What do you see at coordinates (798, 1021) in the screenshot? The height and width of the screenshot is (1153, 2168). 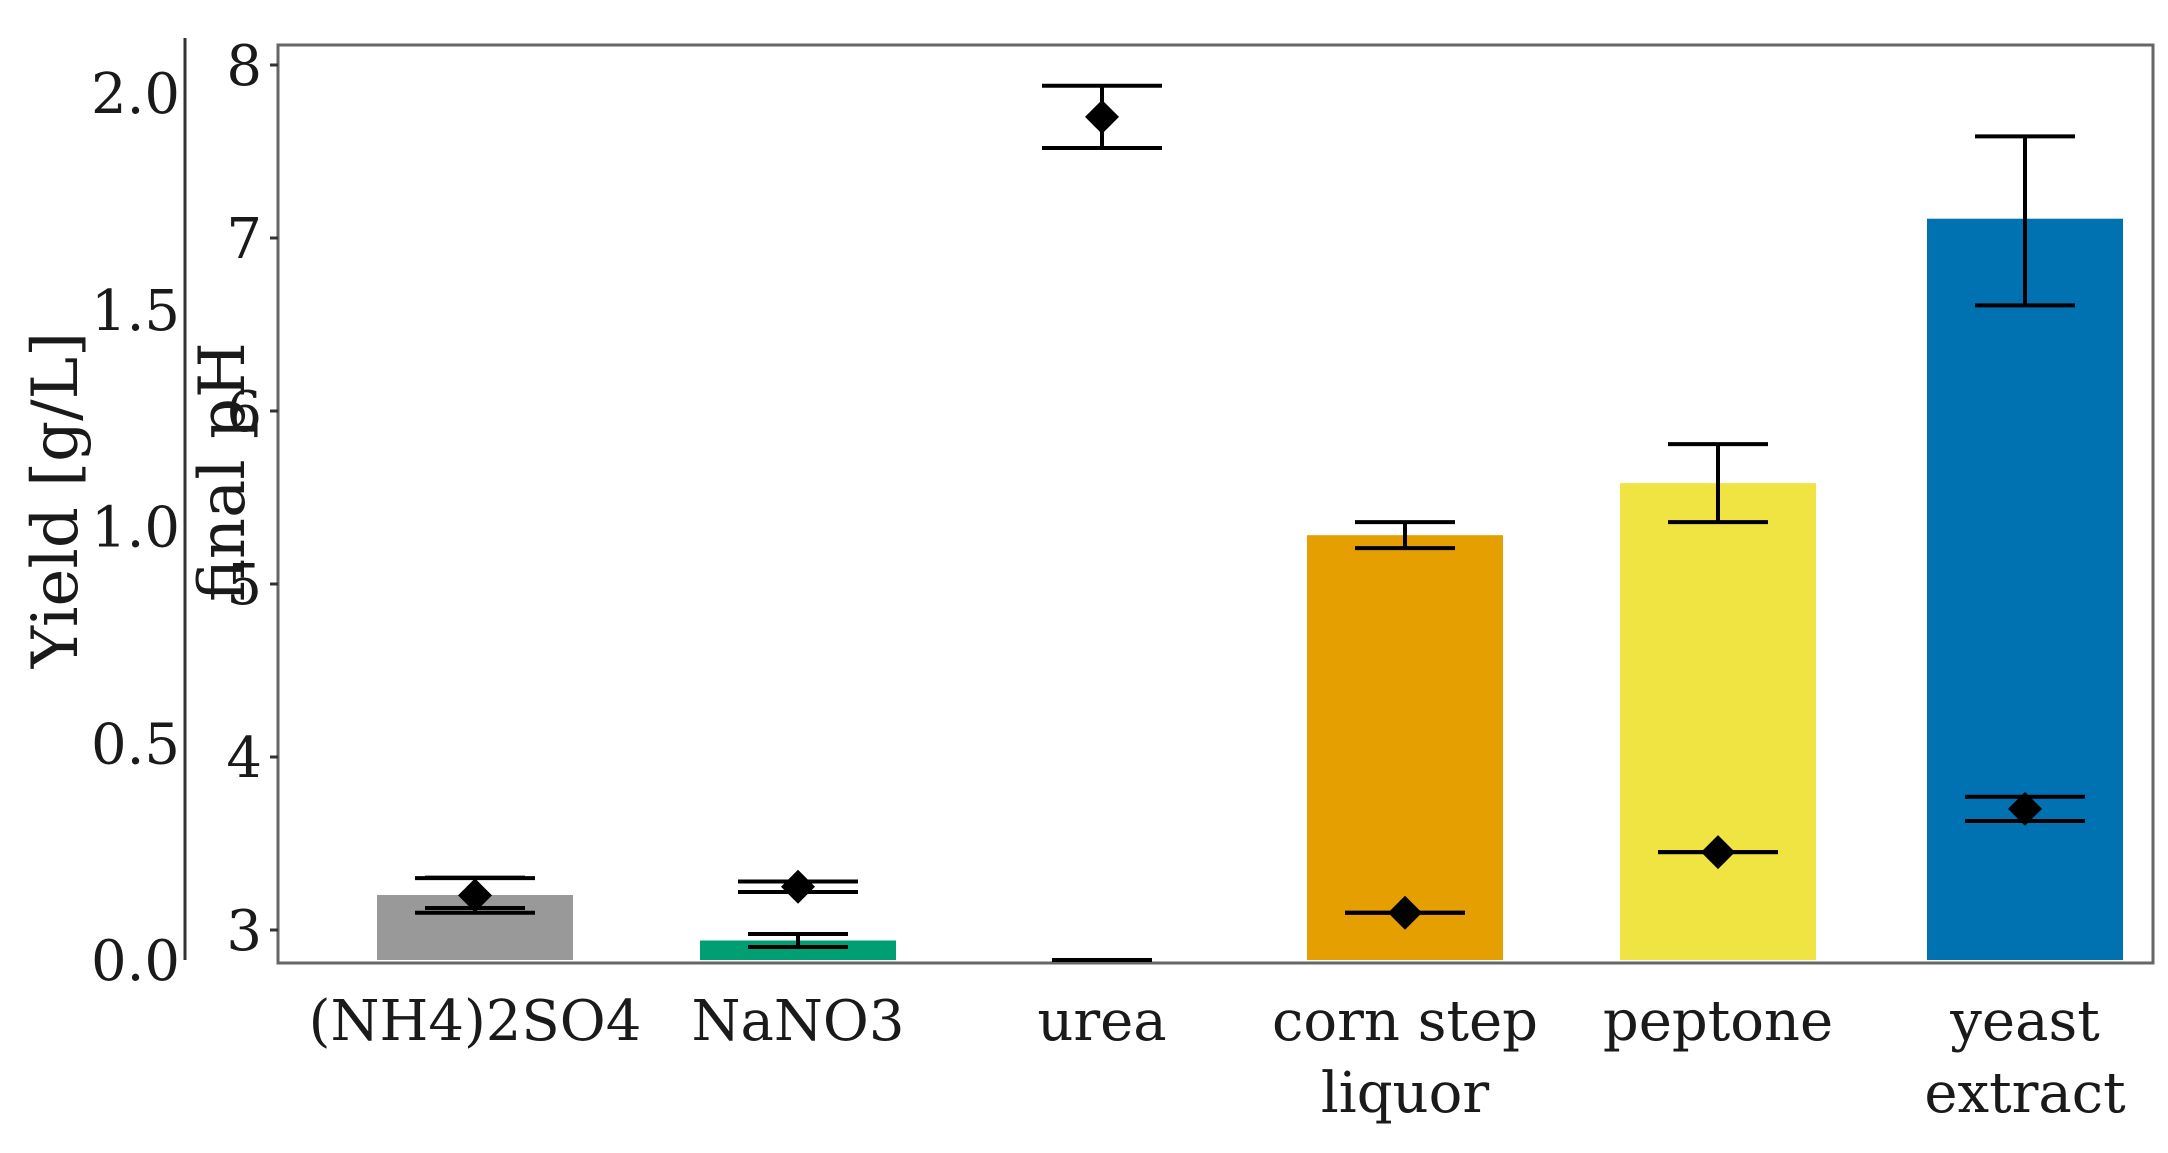 I see `category-label: NaNO3` at bounding box center [798, 1021].